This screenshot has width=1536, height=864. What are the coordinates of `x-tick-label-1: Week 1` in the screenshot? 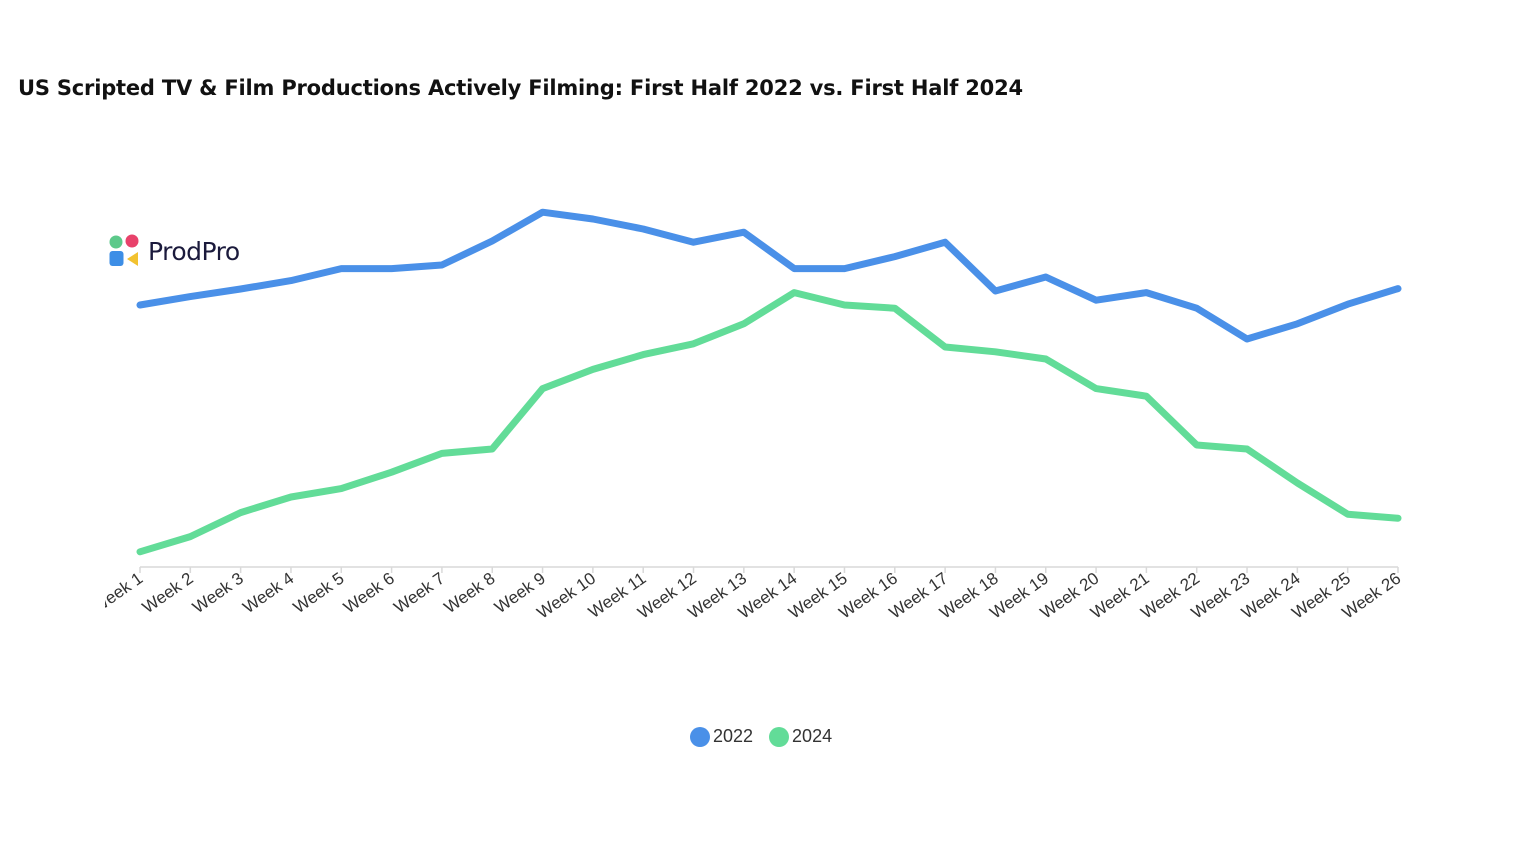 It's located at (117, 593).